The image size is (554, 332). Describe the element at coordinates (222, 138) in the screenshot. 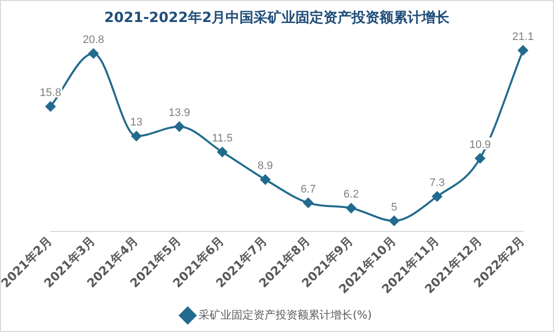

I see `data-label: 11.5` at that location.